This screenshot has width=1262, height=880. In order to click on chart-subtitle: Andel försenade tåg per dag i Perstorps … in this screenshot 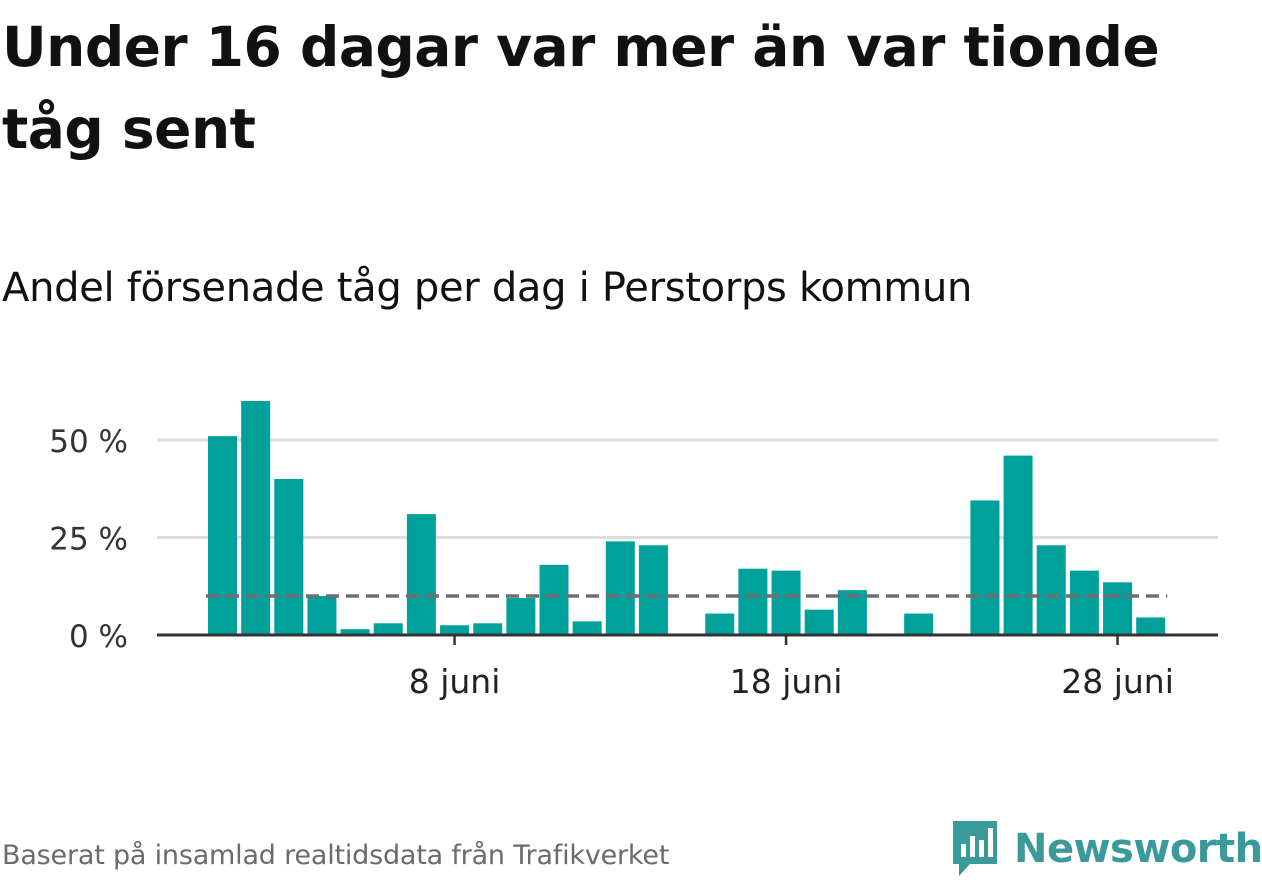, I will do `click(487, 288)`.